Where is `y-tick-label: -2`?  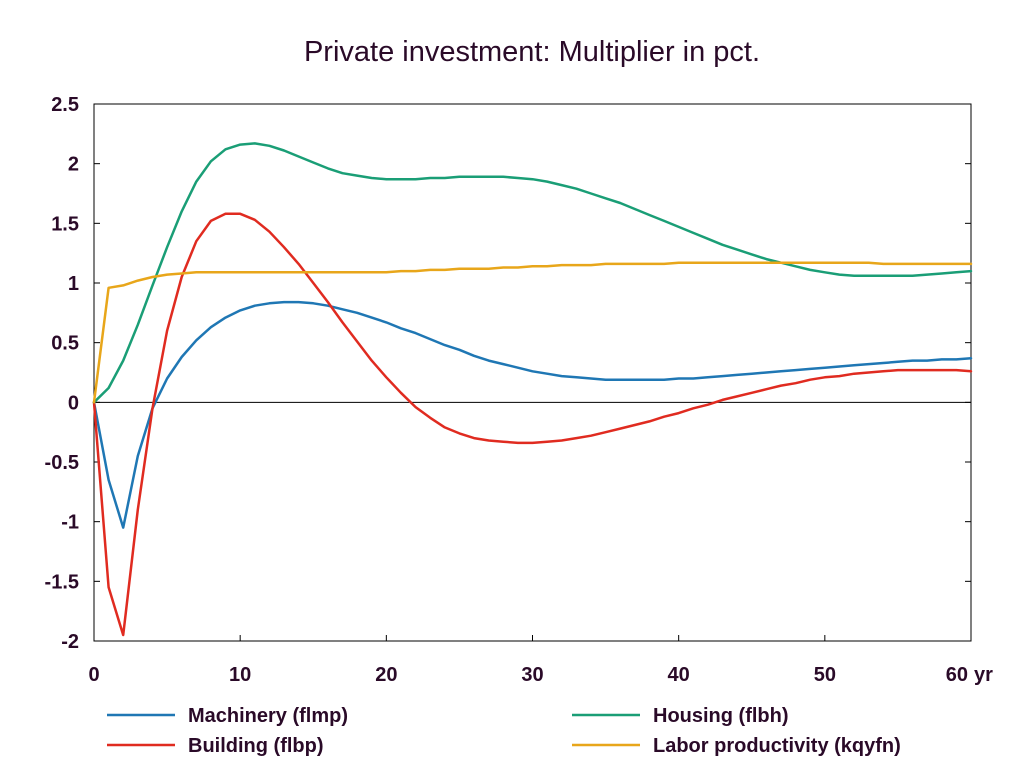 y-tick-label: -2 is located at coordinates (70, 642).